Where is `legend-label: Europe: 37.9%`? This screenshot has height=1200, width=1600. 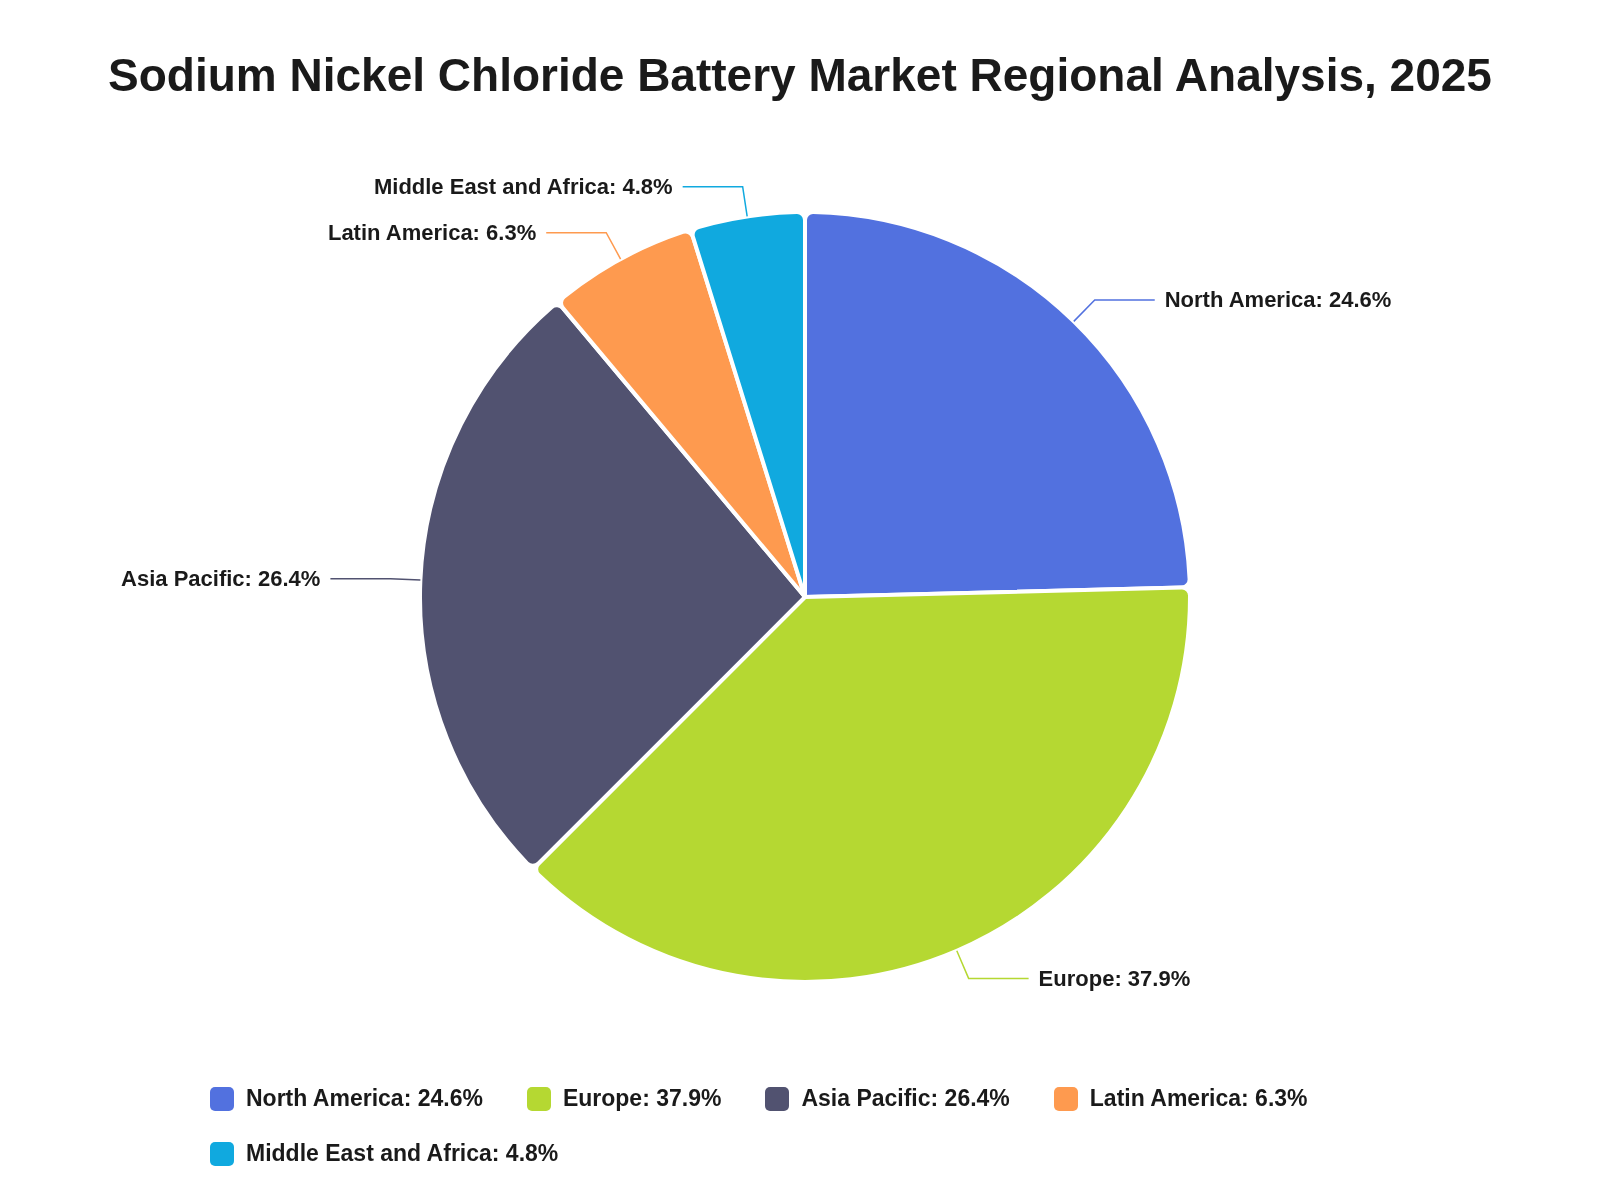 legend-label: Europe: 37.9% is located at coordinates (642, 1098).